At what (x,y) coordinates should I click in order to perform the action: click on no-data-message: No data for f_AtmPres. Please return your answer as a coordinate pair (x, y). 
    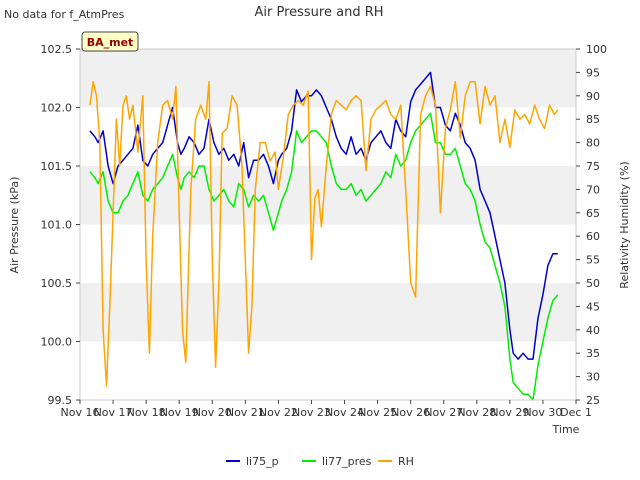
    Looking at the image, I should click on (64, 14).